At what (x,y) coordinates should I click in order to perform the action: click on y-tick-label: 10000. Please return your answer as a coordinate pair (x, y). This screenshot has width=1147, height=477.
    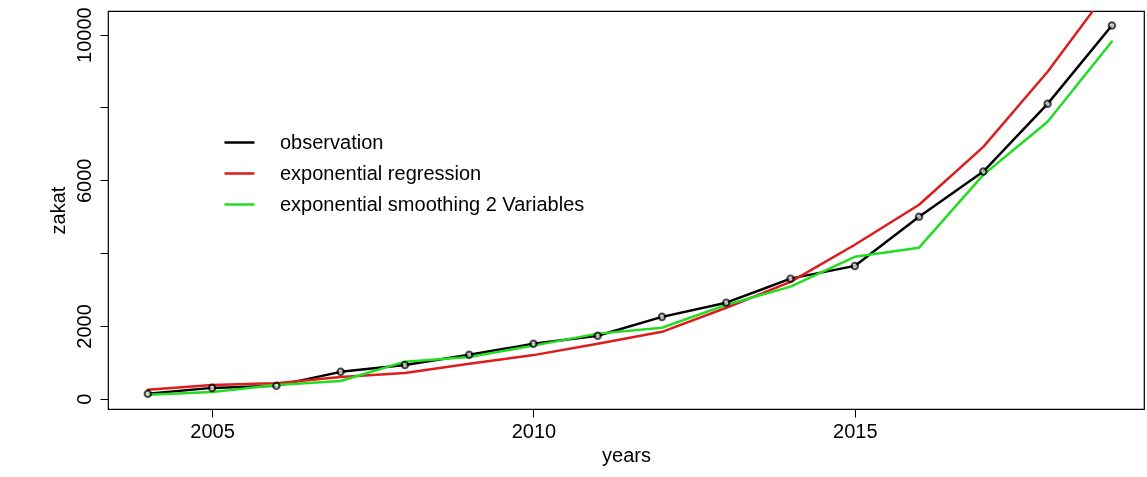
    Looking at the image, I should click on (83, 35).